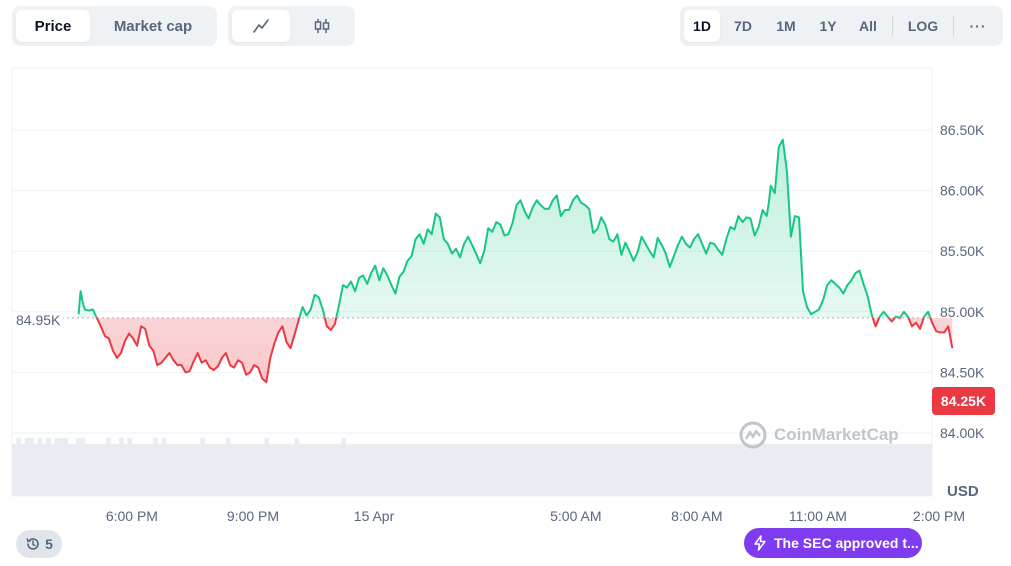  Describe the element at coordinates (39, 544) in the screenshot. I see `history-badge: 5` at that location.